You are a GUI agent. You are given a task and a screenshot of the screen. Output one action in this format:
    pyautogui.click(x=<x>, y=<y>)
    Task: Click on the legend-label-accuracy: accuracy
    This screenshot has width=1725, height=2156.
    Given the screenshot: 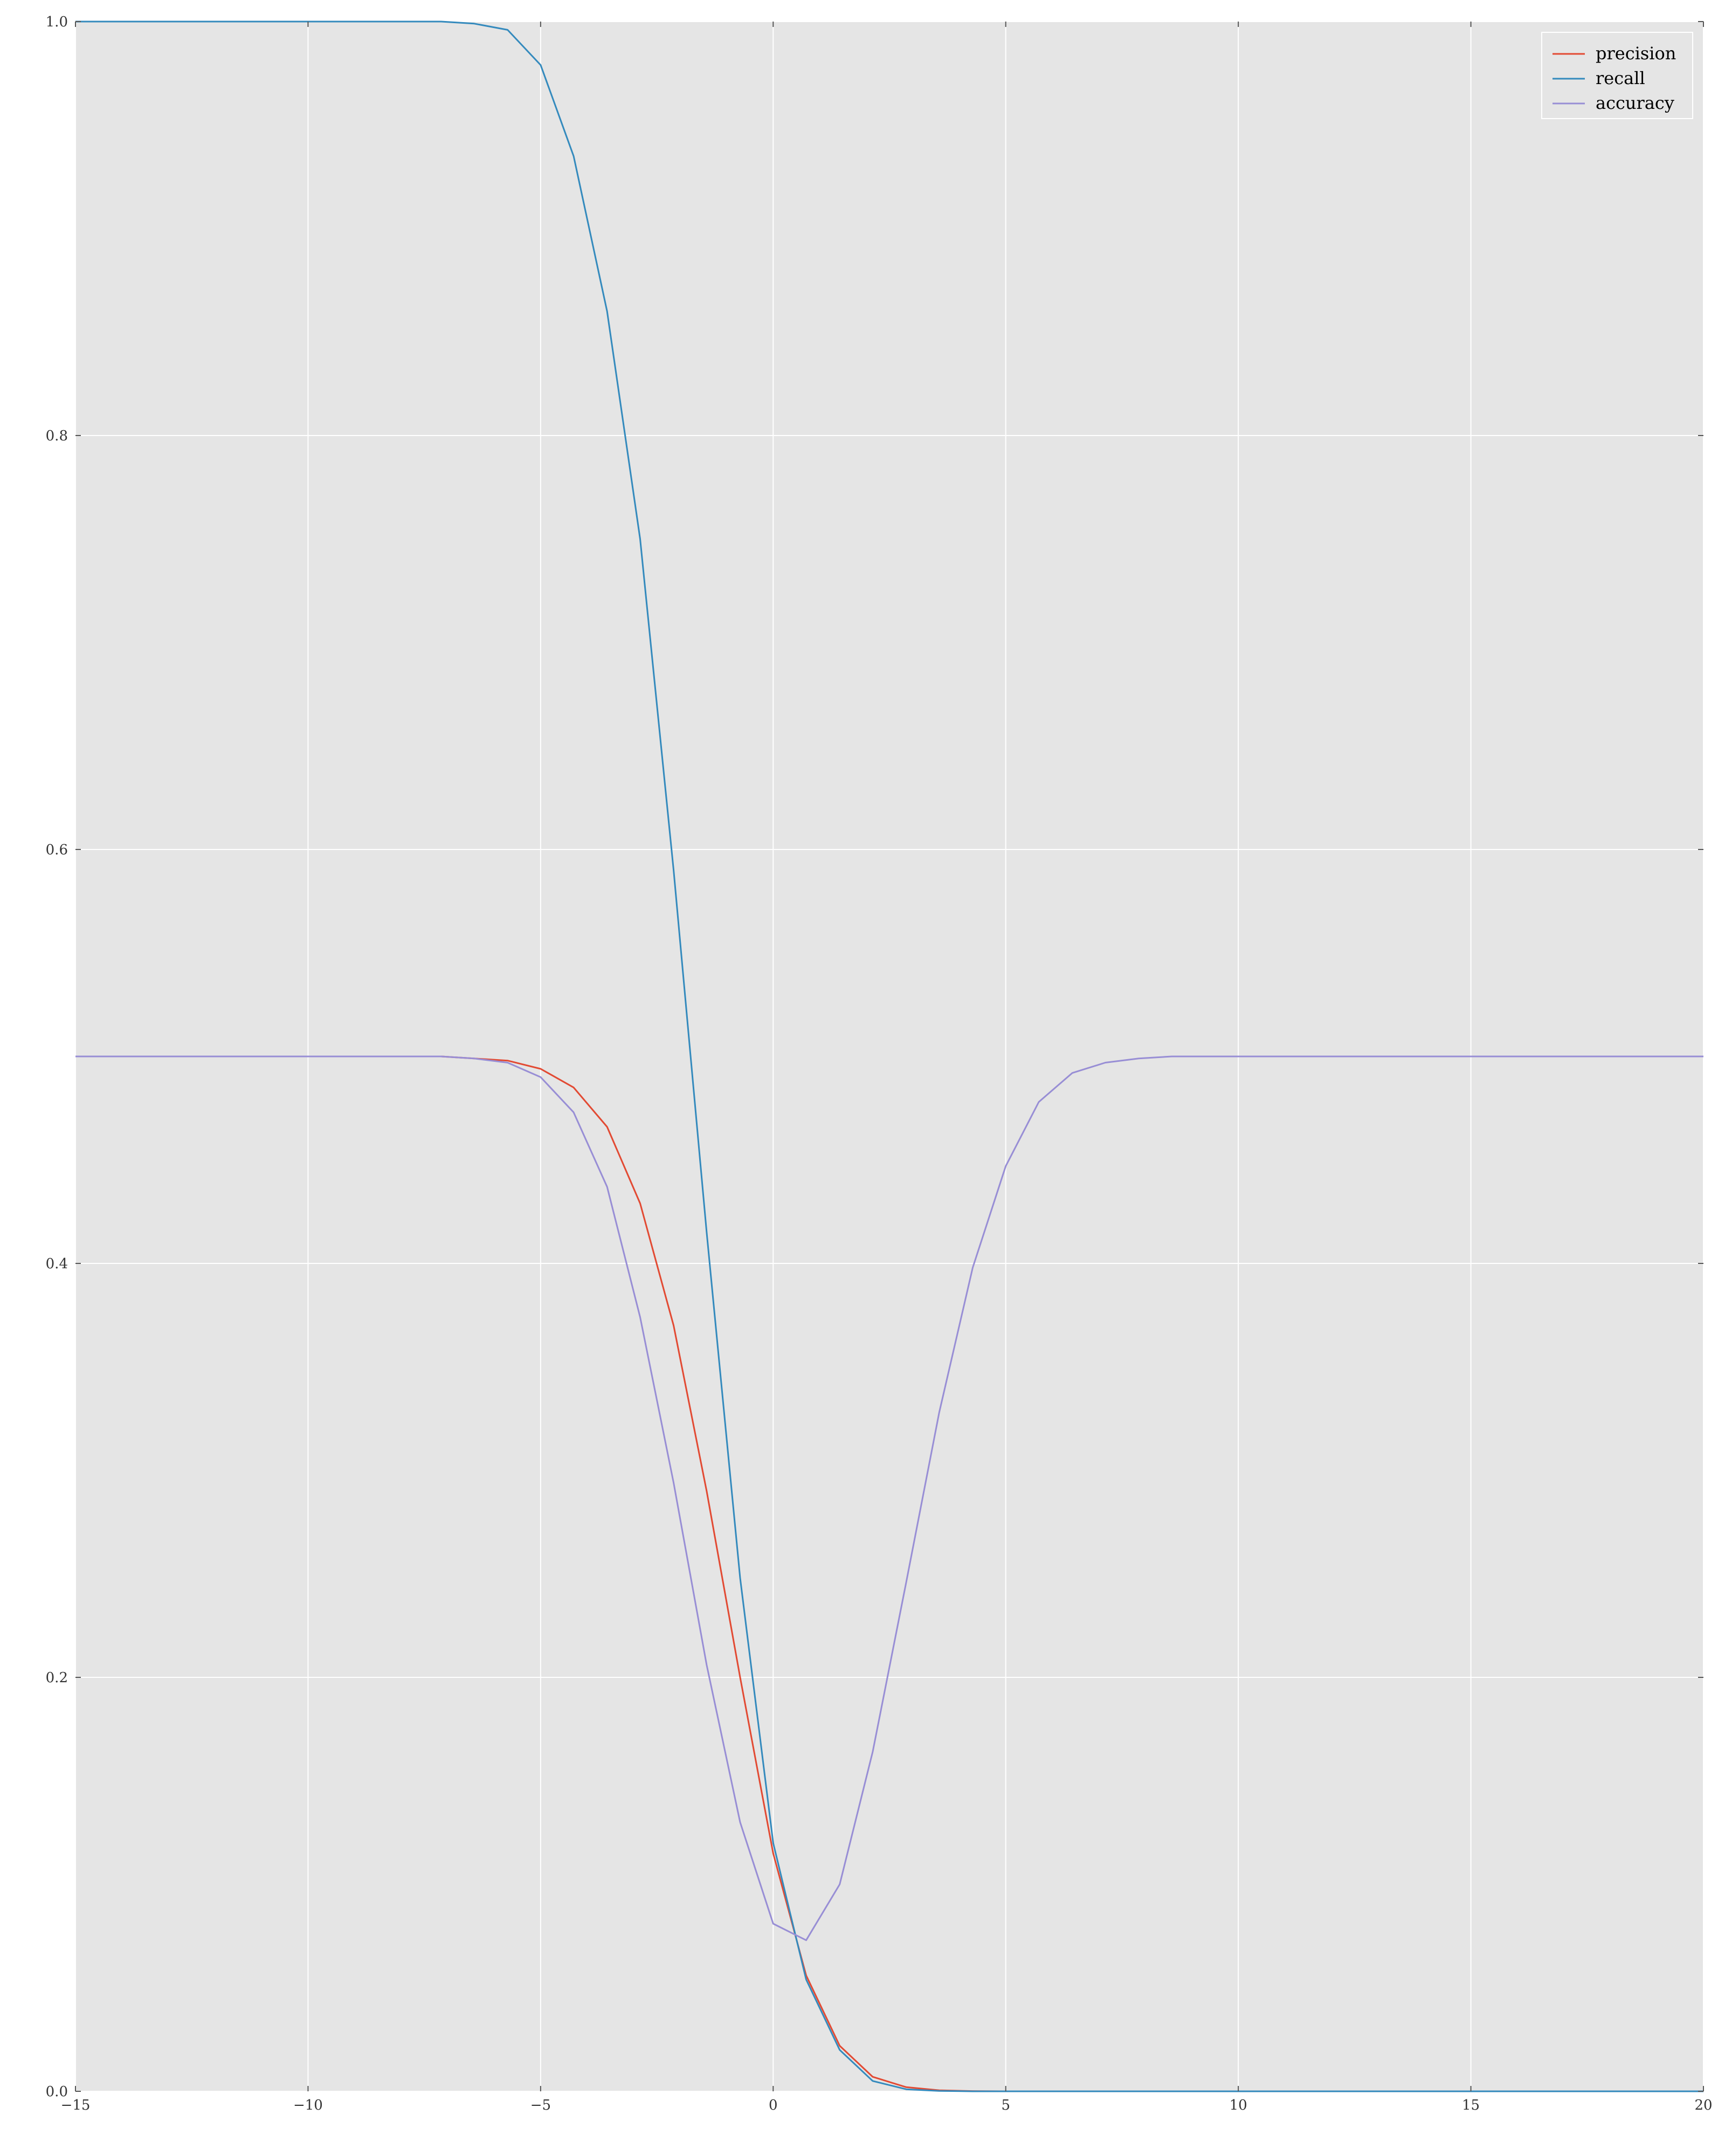 What is the action you would take?
    pyautogui.click(x=1635, y=103)
    